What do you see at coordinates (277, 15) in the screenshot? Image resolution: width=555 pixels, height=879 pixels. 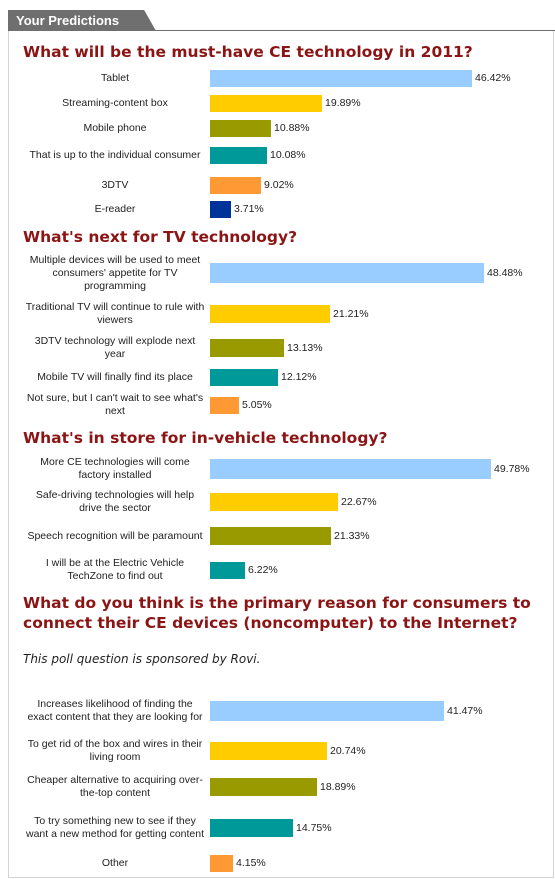 I see `predictions-tab-header: Your Predictions` at bounding box center [277, 15].